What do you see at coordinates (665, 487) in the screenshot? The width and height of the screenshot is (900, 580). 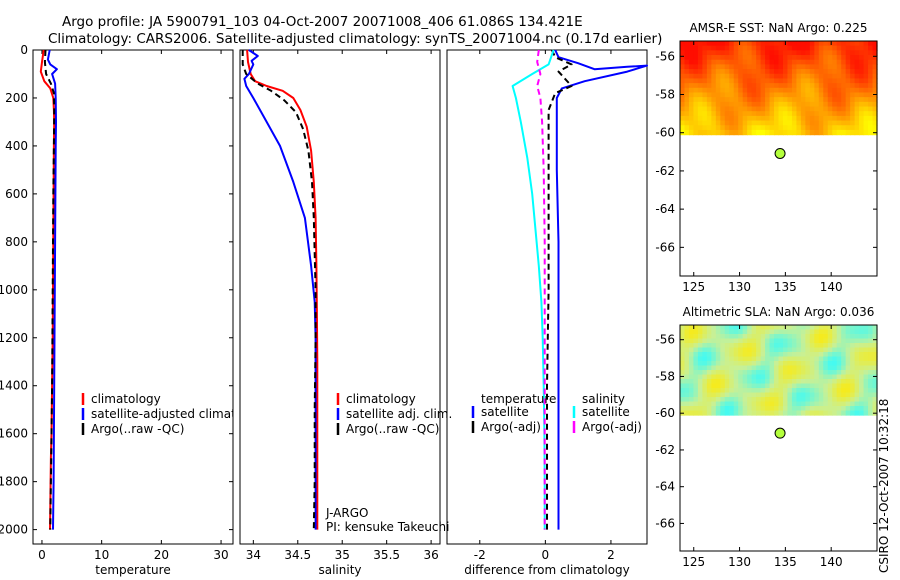 I see `altimetric_sla-ytick-label: -64` at bounding box center [665, 487].